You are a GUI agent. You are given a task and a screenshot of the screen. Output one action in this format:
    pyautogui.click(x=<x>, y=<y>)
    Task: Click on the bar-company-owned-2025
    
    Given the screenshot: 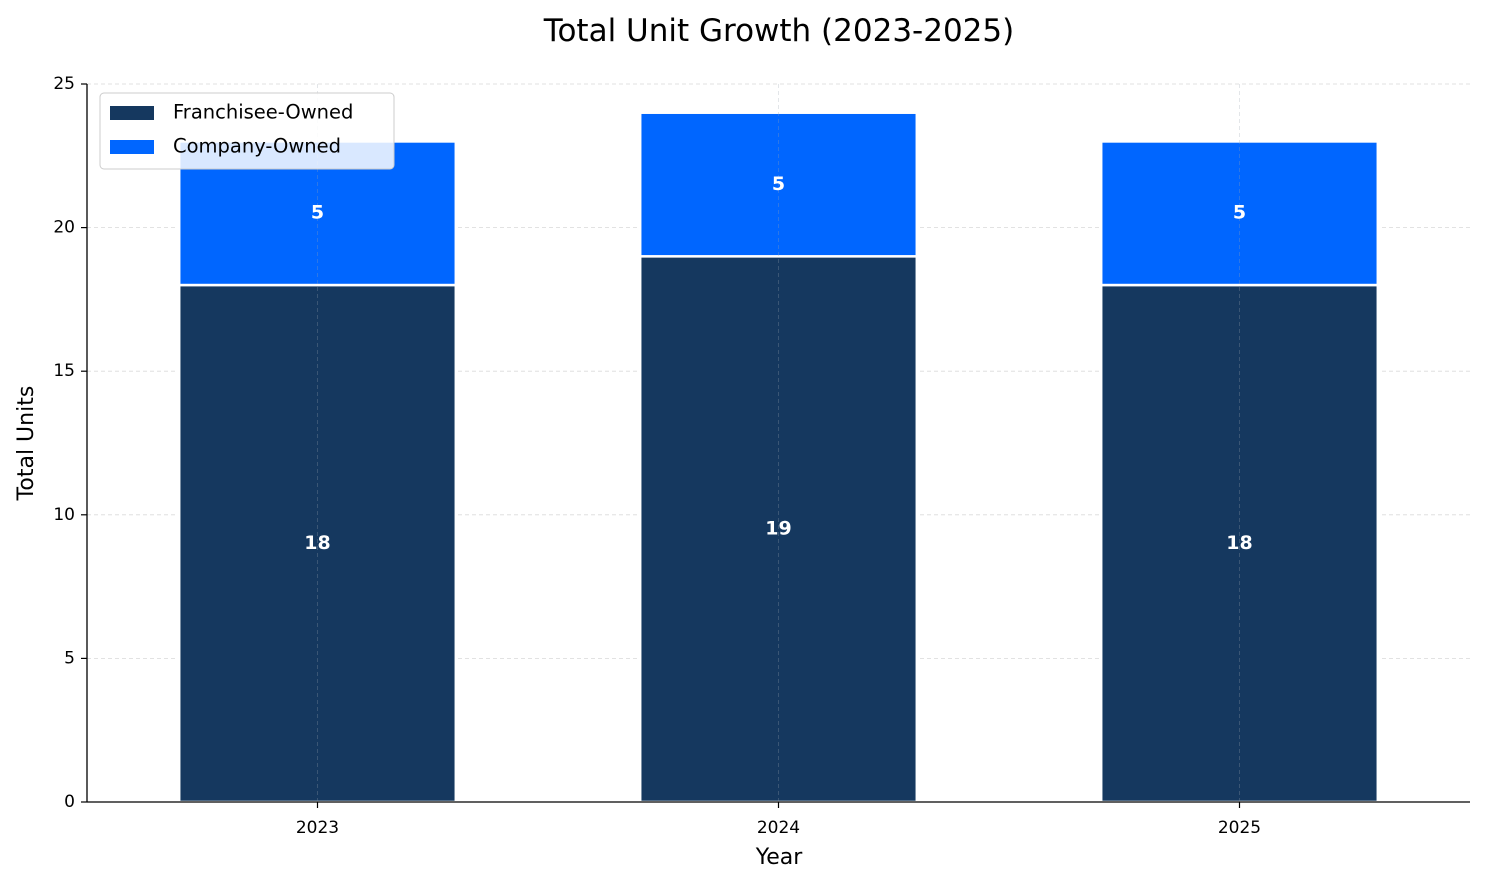 What is the action you would take?
    pyautogui.click(x=1239, y=213)
    